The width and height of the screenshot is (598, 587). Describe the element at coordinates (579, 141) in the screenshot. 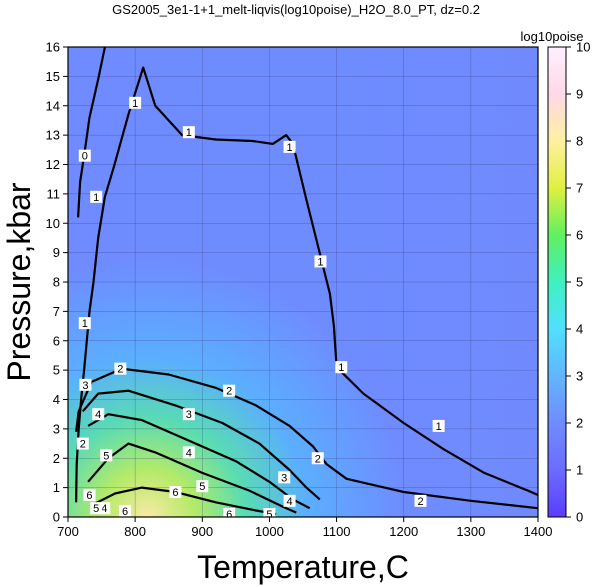

I see `colorbar-tick-label: 8` at that location.